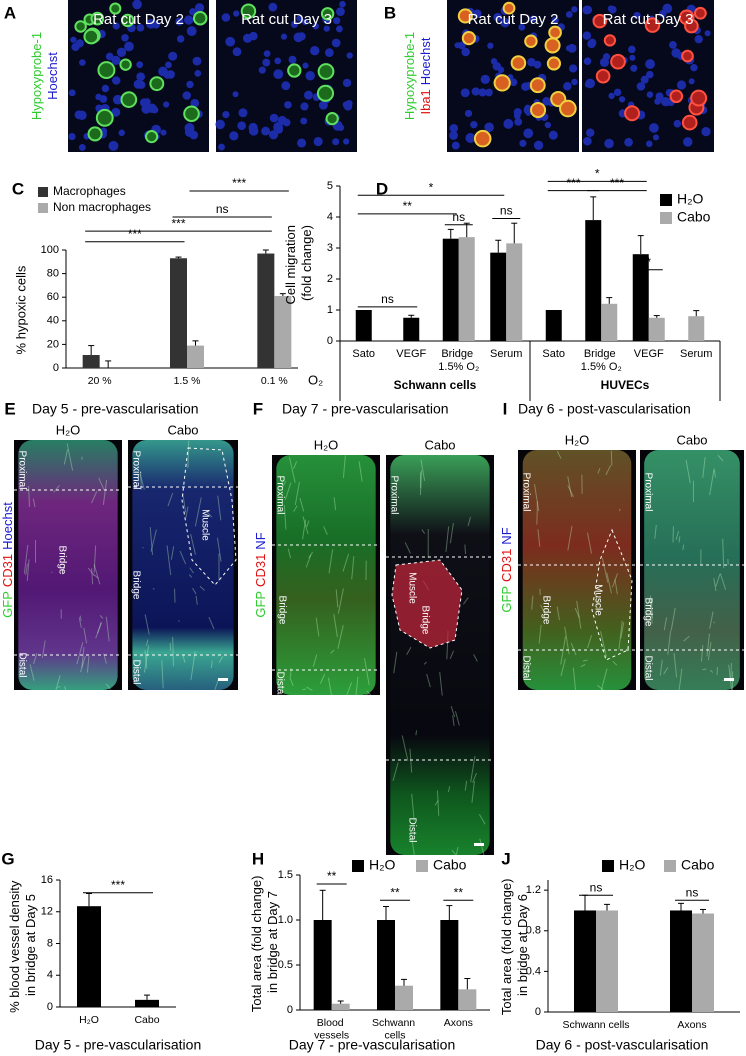  Describe the element at coordinates (425, 61) in the screenshot. I see `stain-name: Hoechst` at that location.